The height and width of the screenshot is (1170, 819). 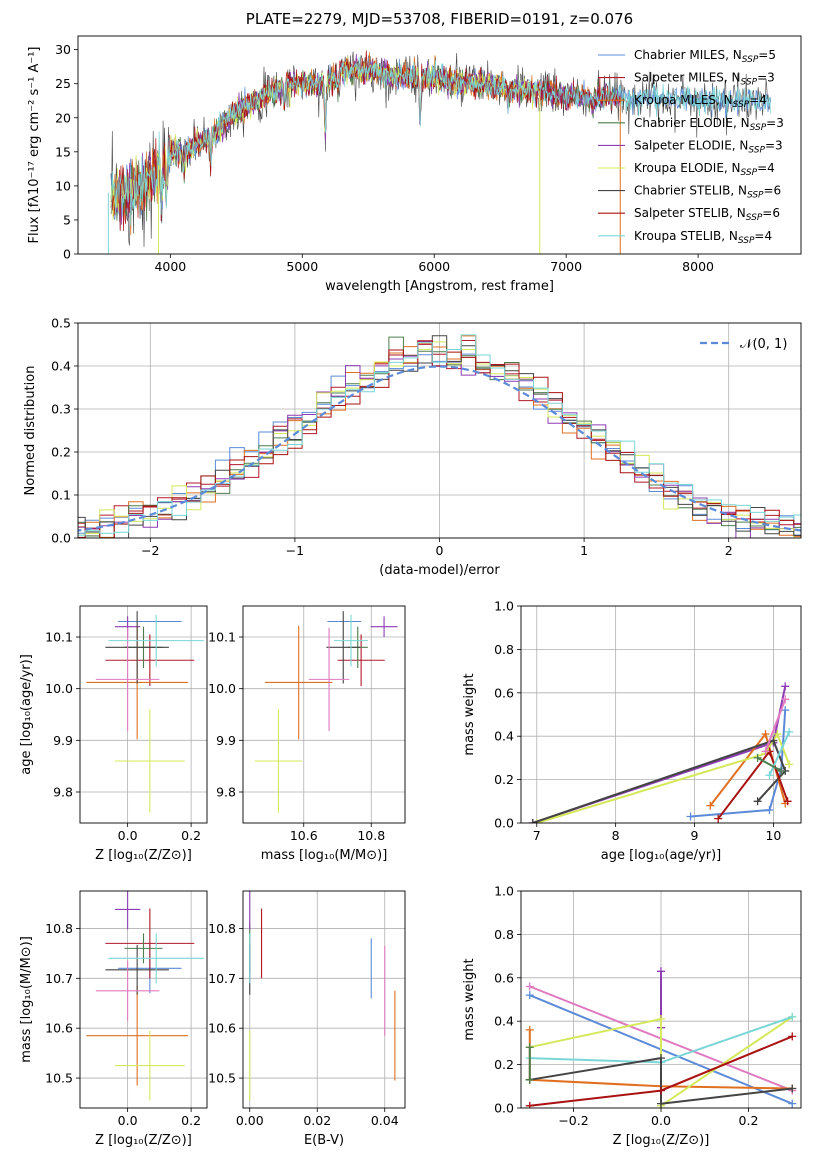 I want to click on y-tick-label: 9.8, so click(x=63, y=792).